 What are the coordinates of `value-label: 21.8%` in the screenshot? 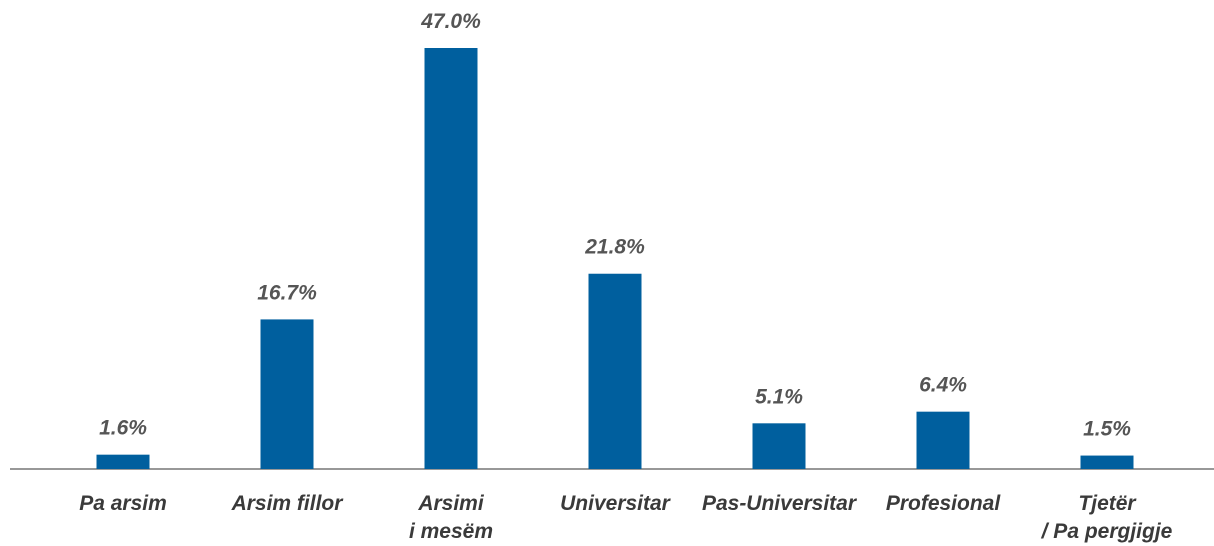 It's located at (614, 247).